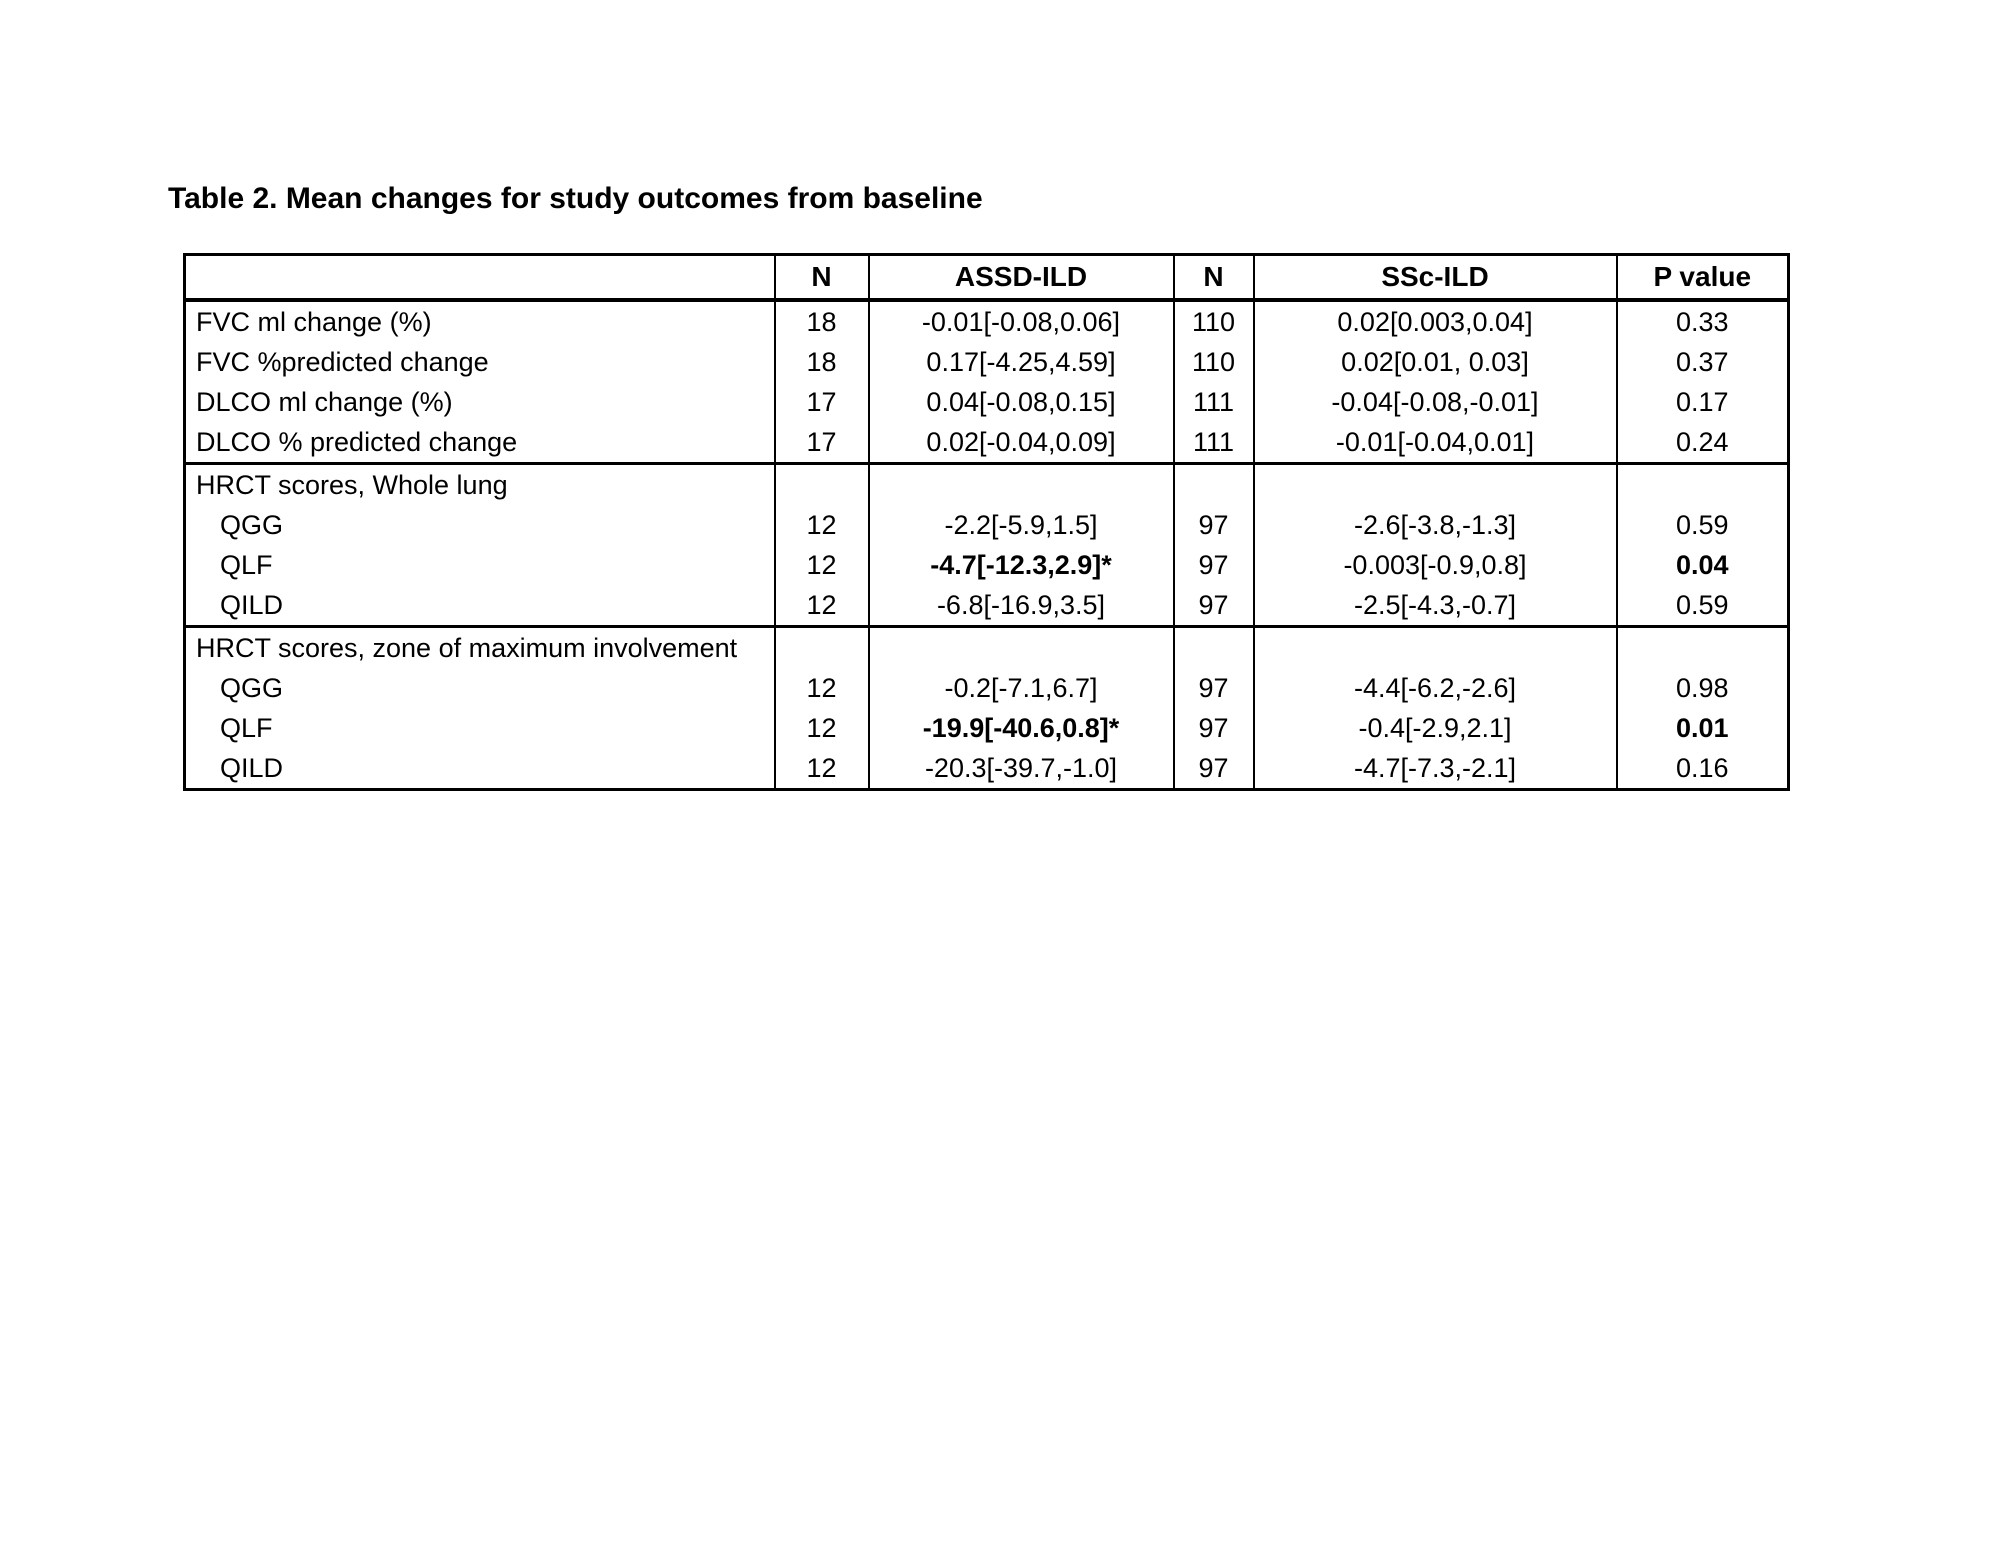 Image resolution: width=2000 pixels, height=1545 pixels. Describe the element at coordinates (1020, 565) in the screenshot. I see `assd-ild-value-cell: -4.7[-12.3,2.9]*` at that location.